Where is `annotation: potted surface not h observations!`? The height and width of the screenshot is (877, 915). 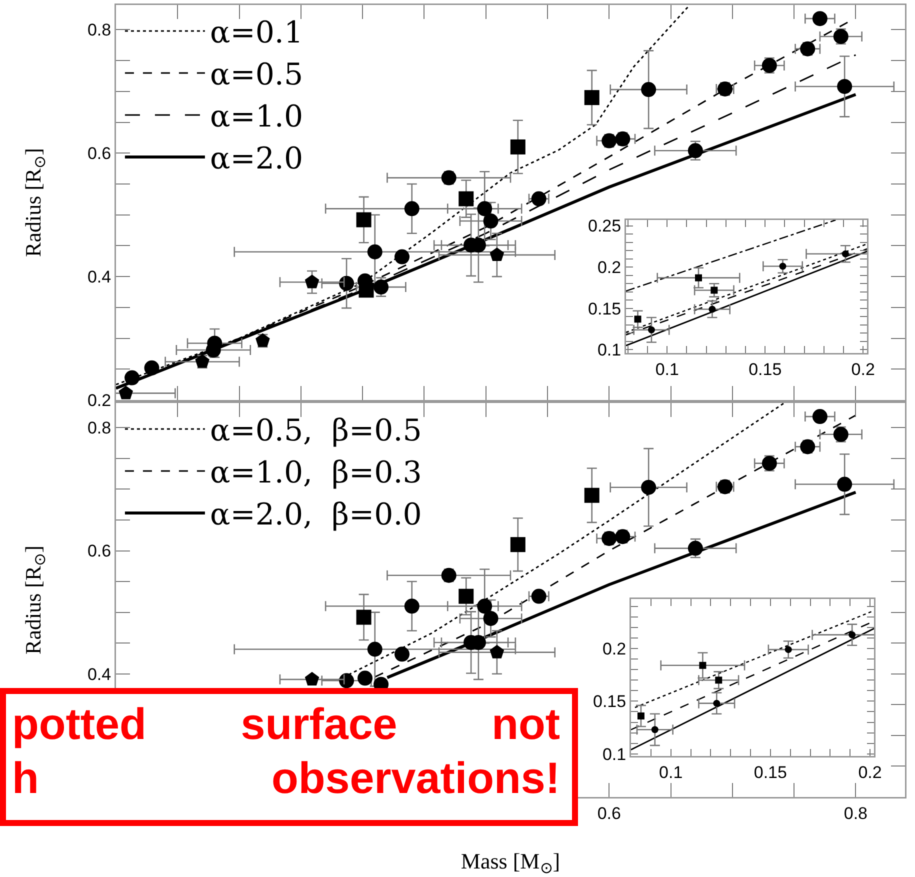
annotation: potted surface not h observations! is located at coordinates (286, 752).